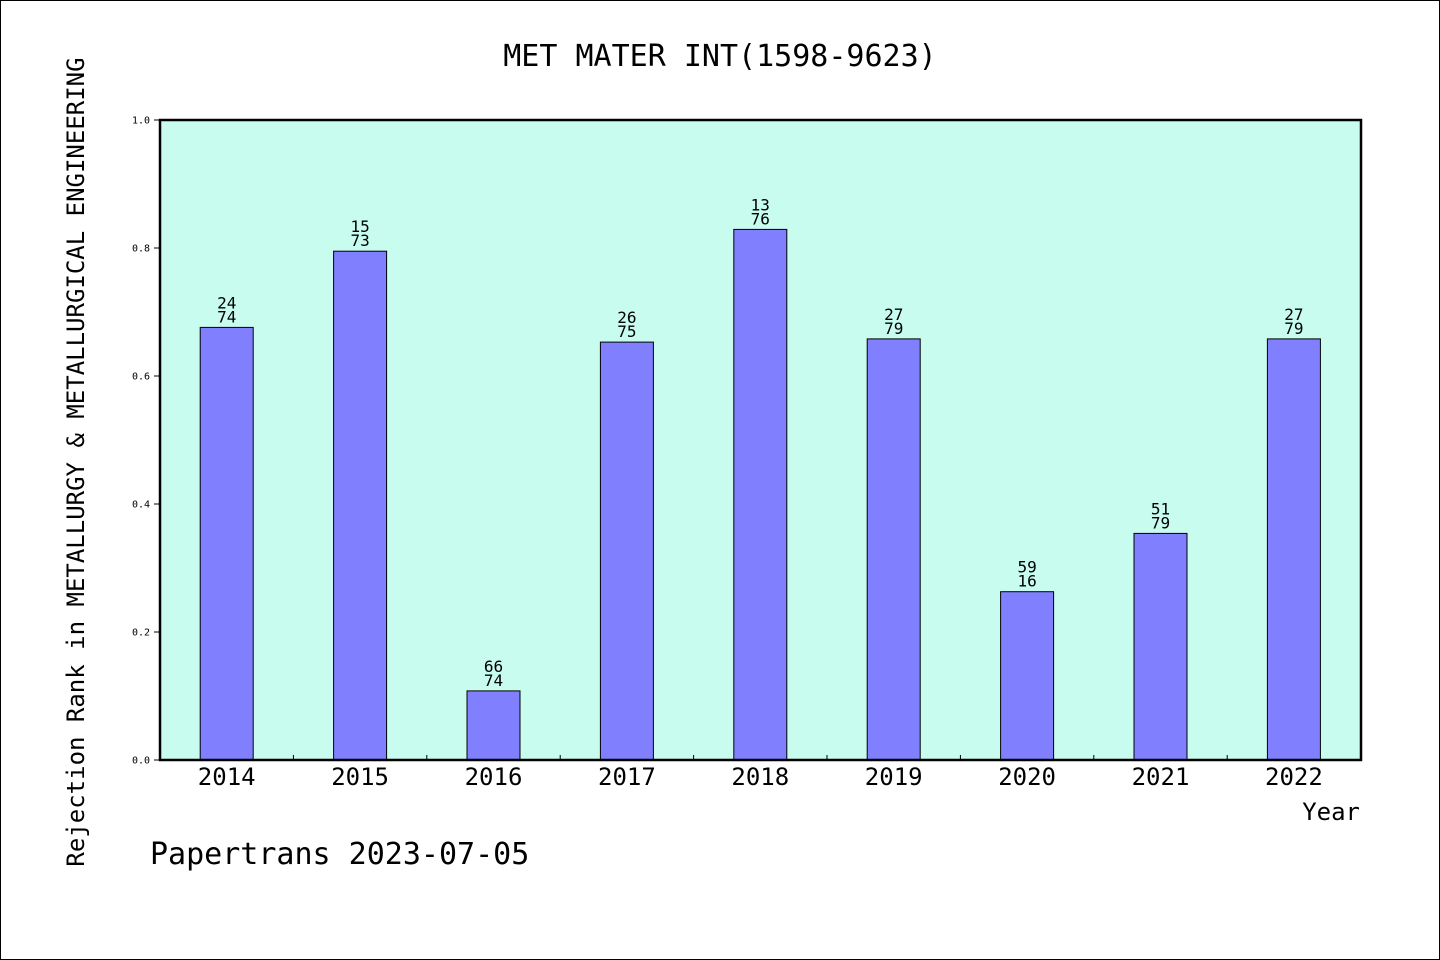 The height and width of the screenshot is (960, 1440). I want to click on y-tick-label: 0.6, so click(141, 377).